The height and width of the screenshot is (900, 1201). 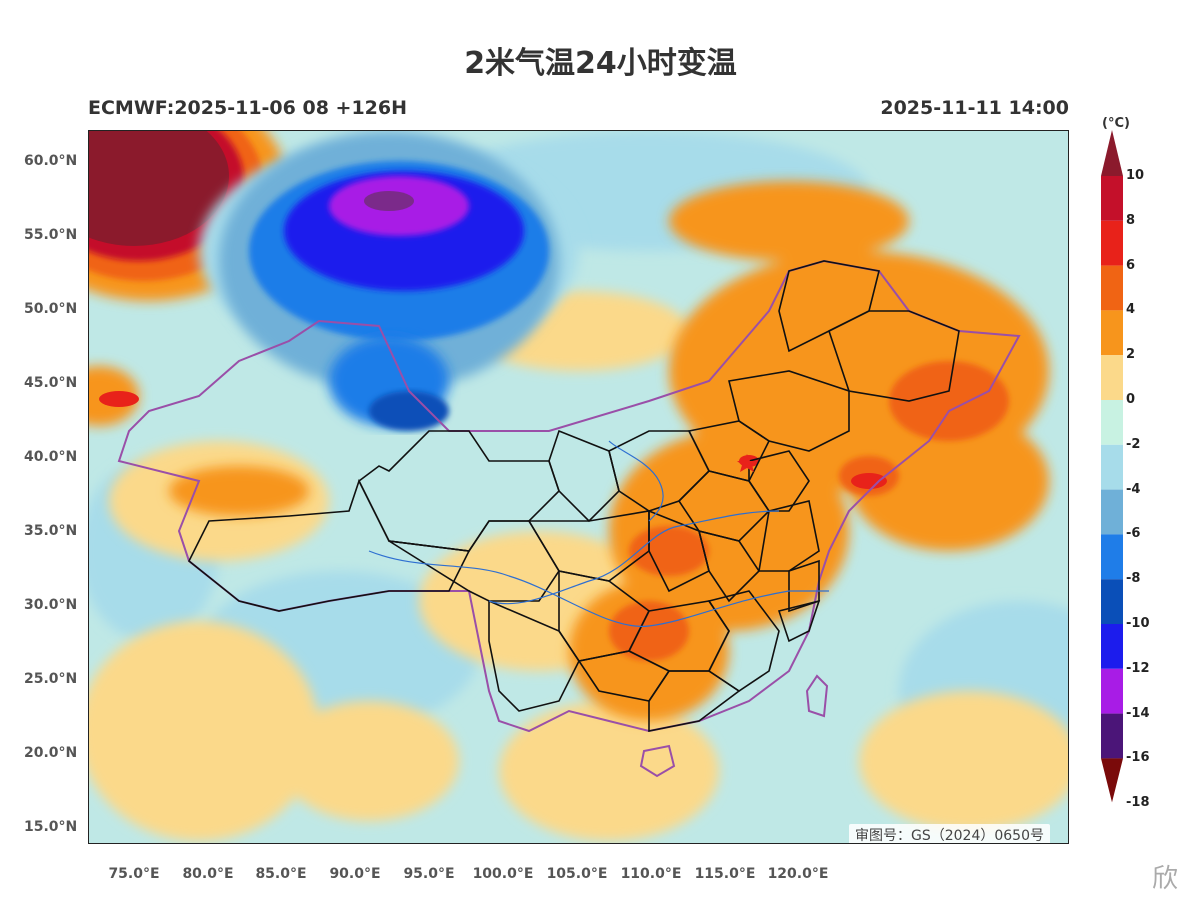 What do you see at coordinates (1012, 874) in the screenshot?
I see `corner-stamp-logo: 欣` at bounding box center [1012, 874].